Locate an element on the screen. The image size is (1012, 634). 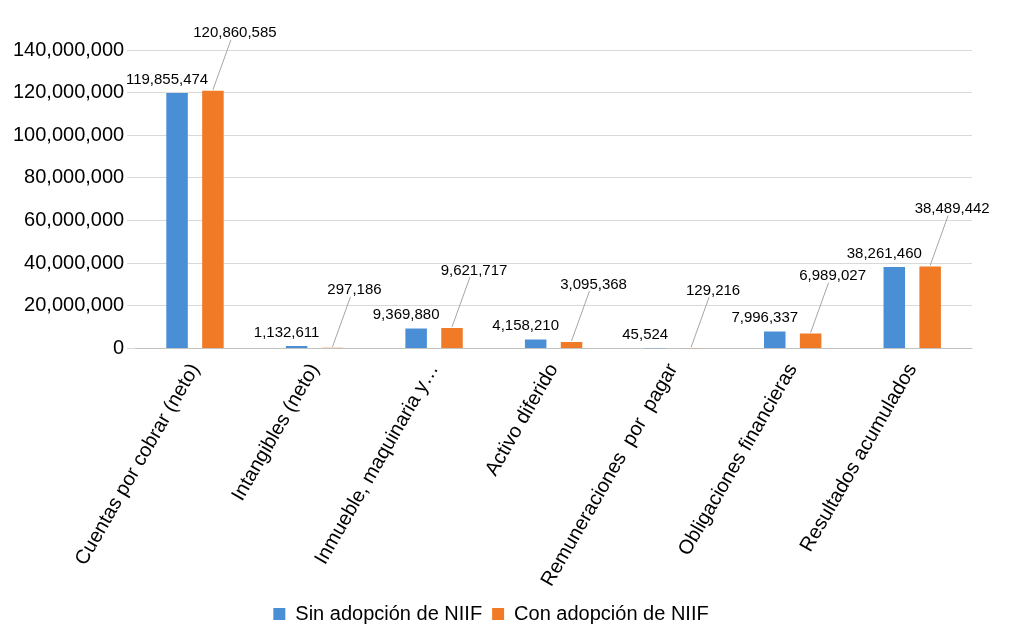
data-label: 129,216 is located at coordinates (713, 289).